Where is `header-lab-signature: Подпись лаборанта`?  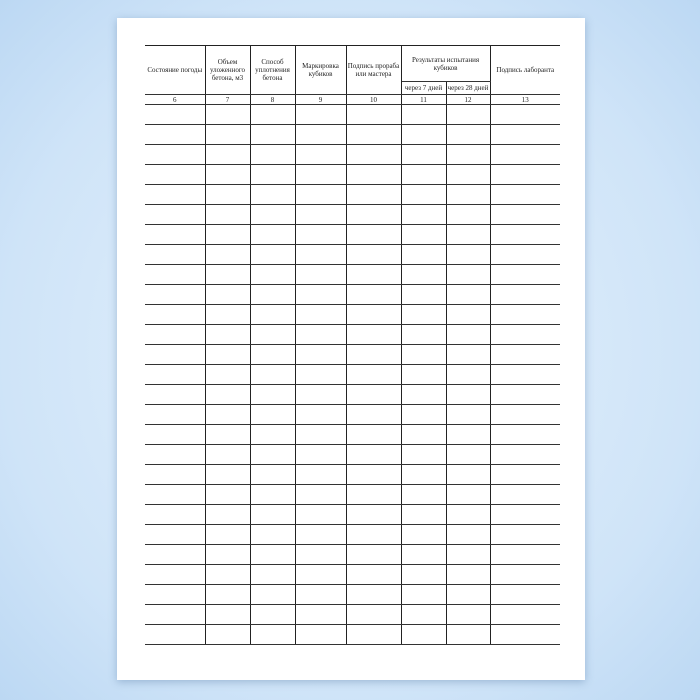 header-lab-signature: Подпись лаборанта is located at coordinates (525, 70).